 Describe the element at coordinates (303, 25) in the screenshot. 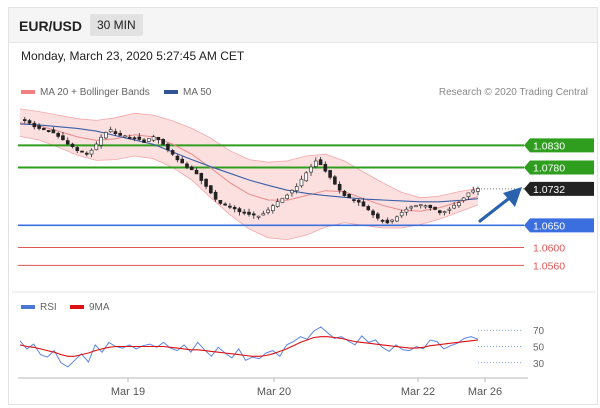

I see `widget-header: EUR/USD 30 MIN` at that location.